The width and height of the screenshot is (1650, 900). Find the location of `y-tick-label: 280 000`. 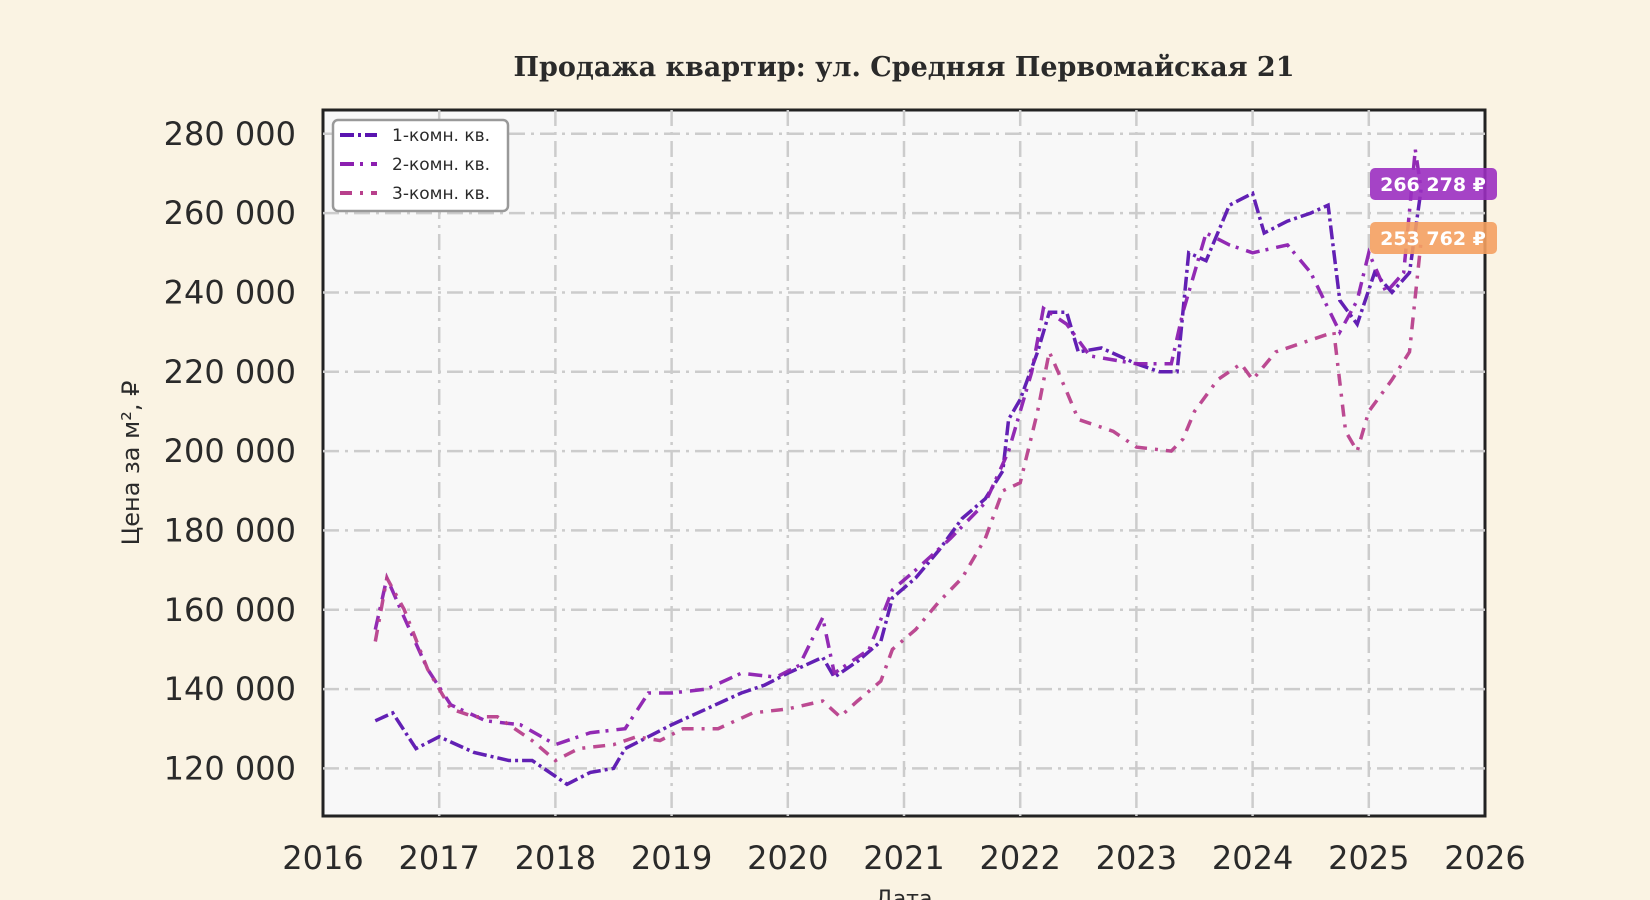

y-tick-label: 280 000 is located at coordinates (230, 134).